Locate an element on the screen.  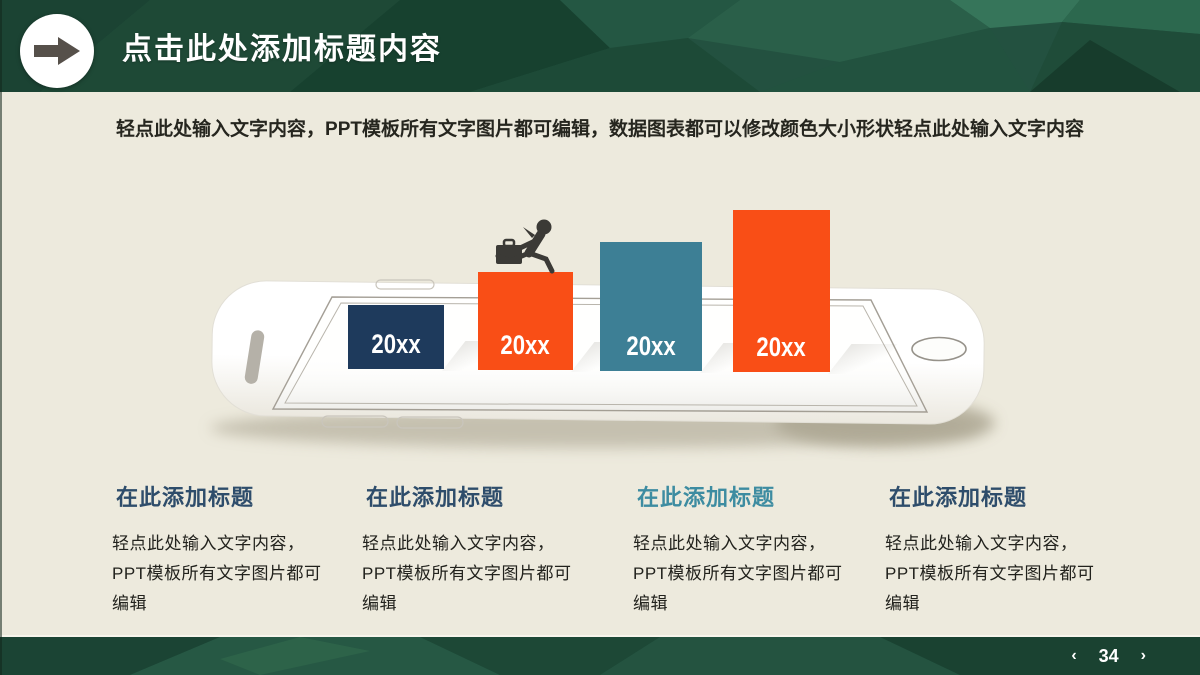
slide-pager: ‹ 34 › is located at coordinates (1108, 656).